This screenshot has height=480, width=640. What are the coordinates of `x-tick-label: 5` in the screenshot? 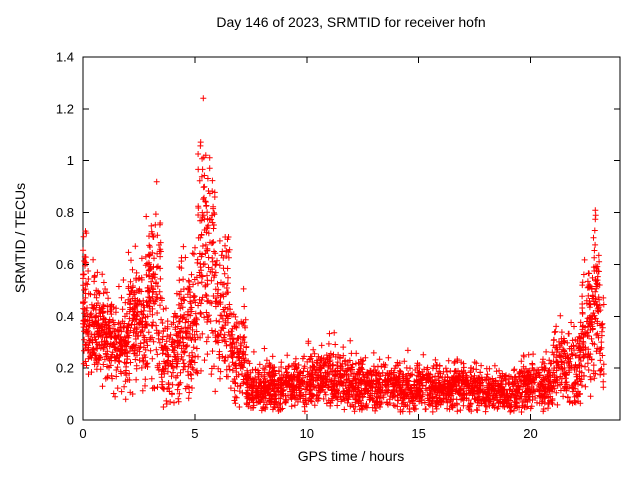 It's located at (194, 433).